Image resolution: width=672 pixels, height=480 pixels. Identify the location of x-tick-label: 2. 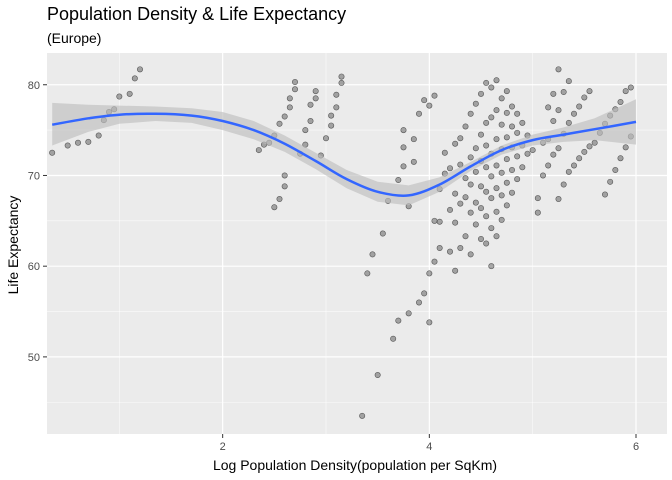
(223, 447).